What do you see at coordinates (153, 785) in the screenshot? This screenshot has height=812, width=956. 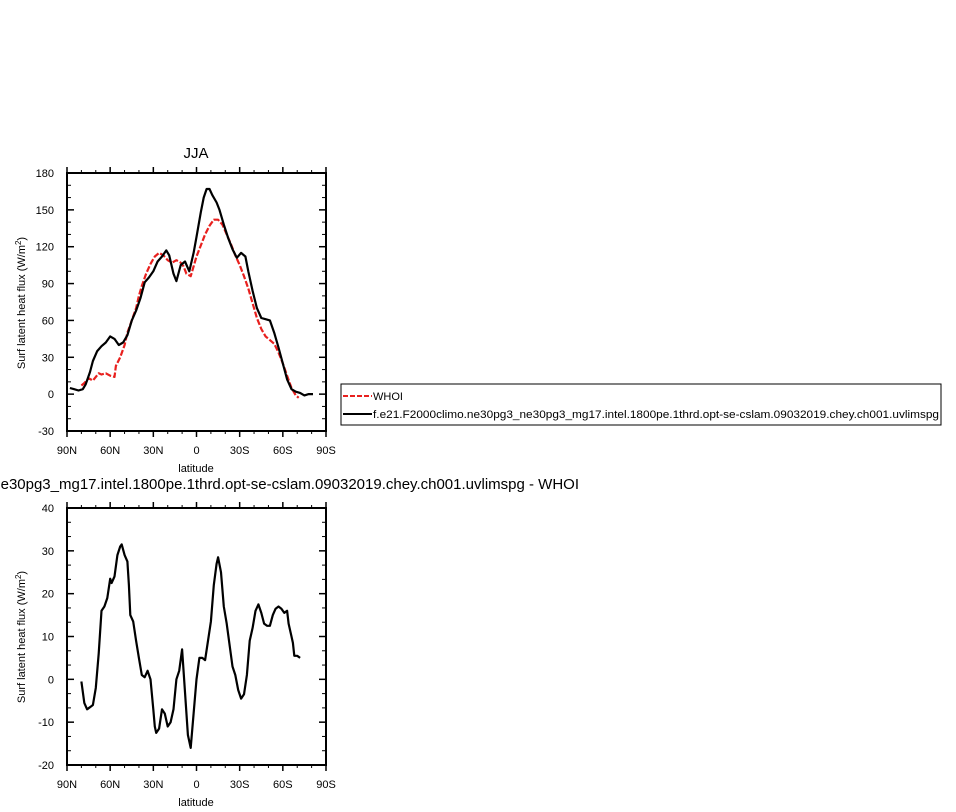 I see `bottom-chart-x-tick-label: 30N` at bounding box center [153, 785].